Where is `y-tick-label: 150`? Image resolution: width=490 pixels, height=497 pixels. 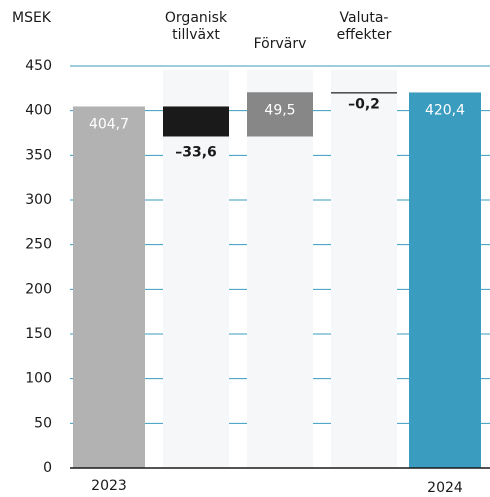 y-tick-label: 150 is located at coordinates (38, 334).